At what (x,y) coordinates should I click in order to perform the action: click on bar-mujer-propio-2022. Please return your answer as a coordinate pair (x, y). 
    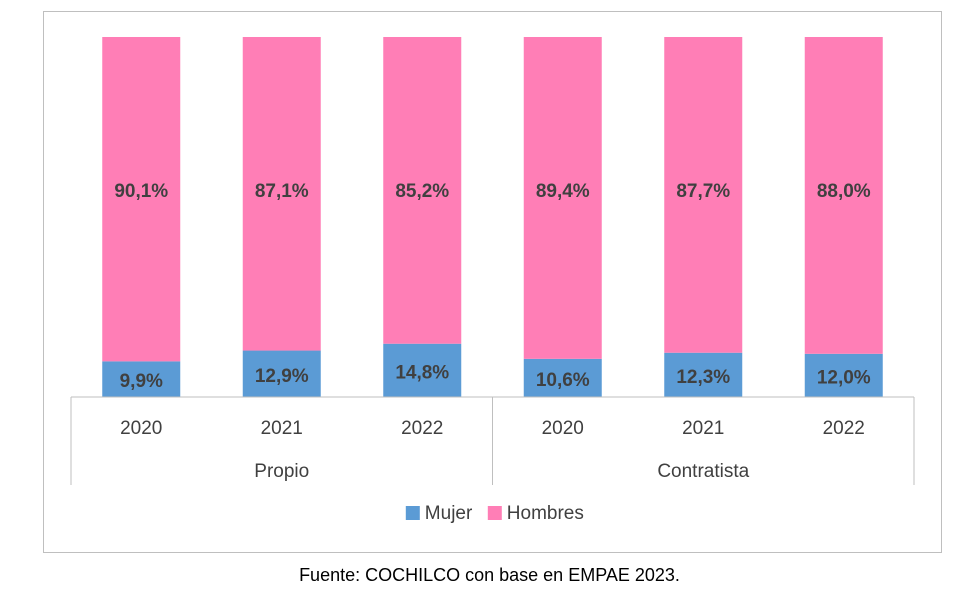
    Looking at the image, I should click on (422, 370).